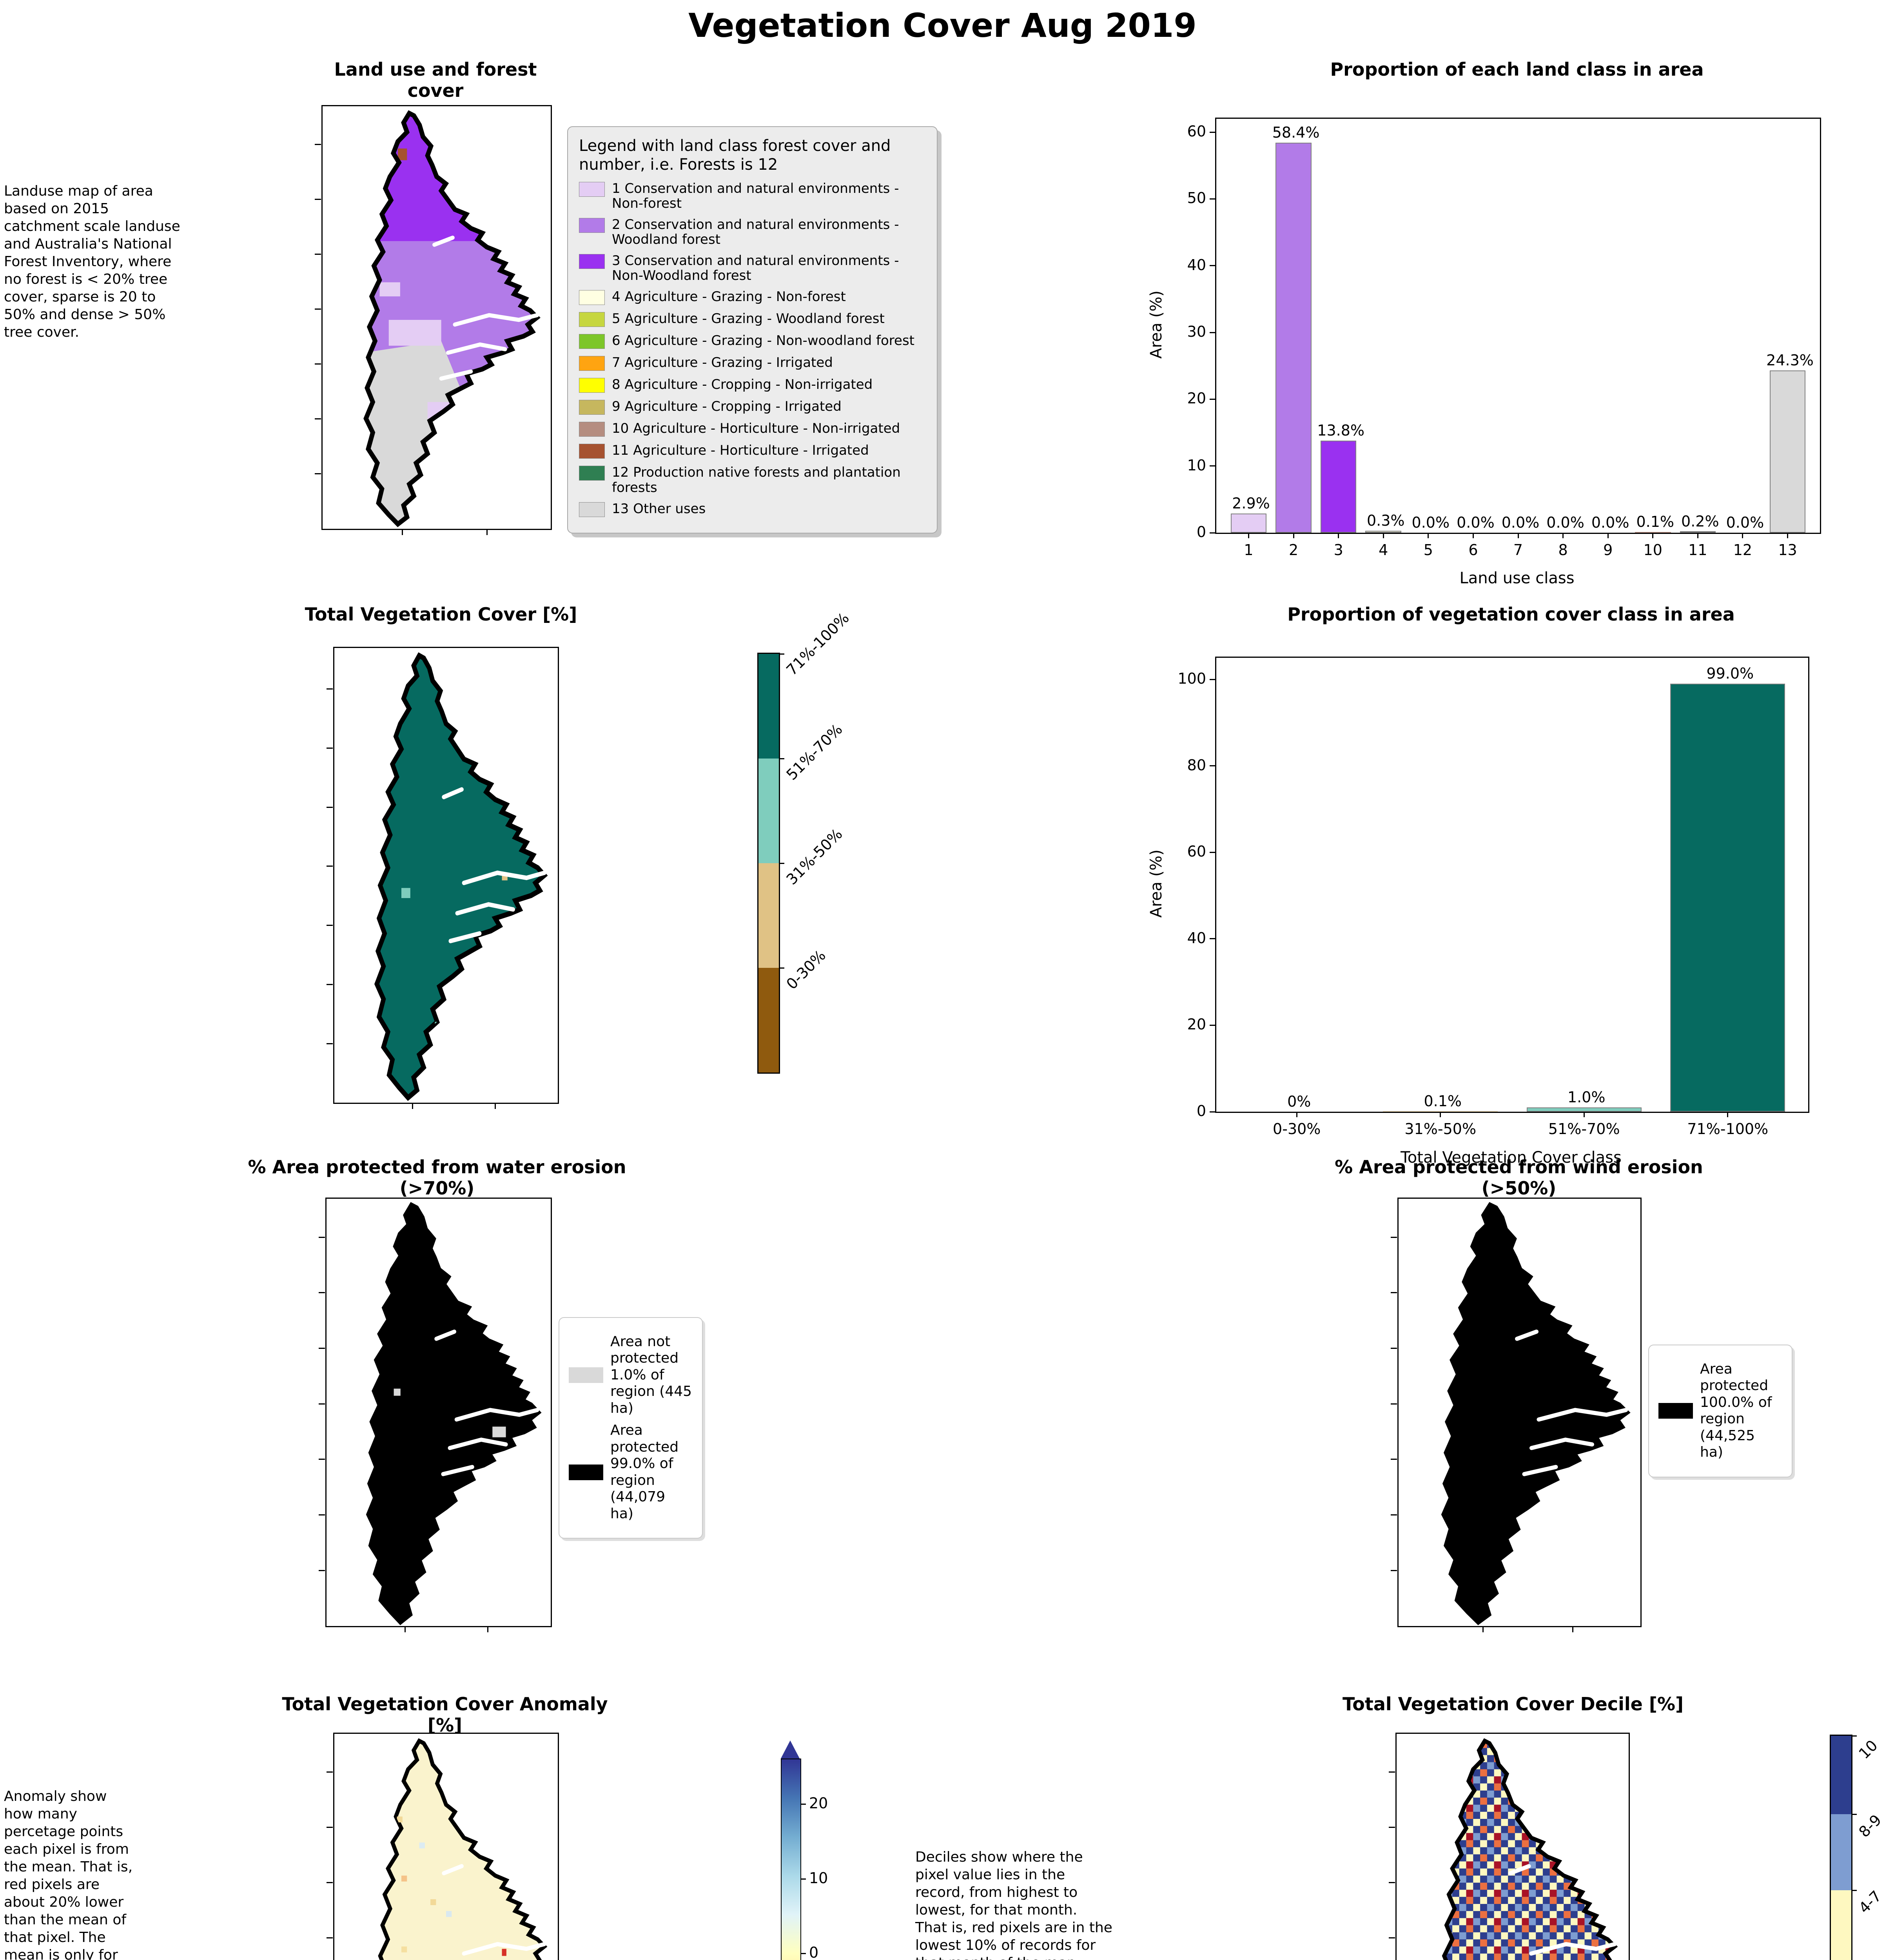 This screenshot has height=1960, width=1885. I want to click on landuse-map-title: Land use and forest cover, so click(436, 80).